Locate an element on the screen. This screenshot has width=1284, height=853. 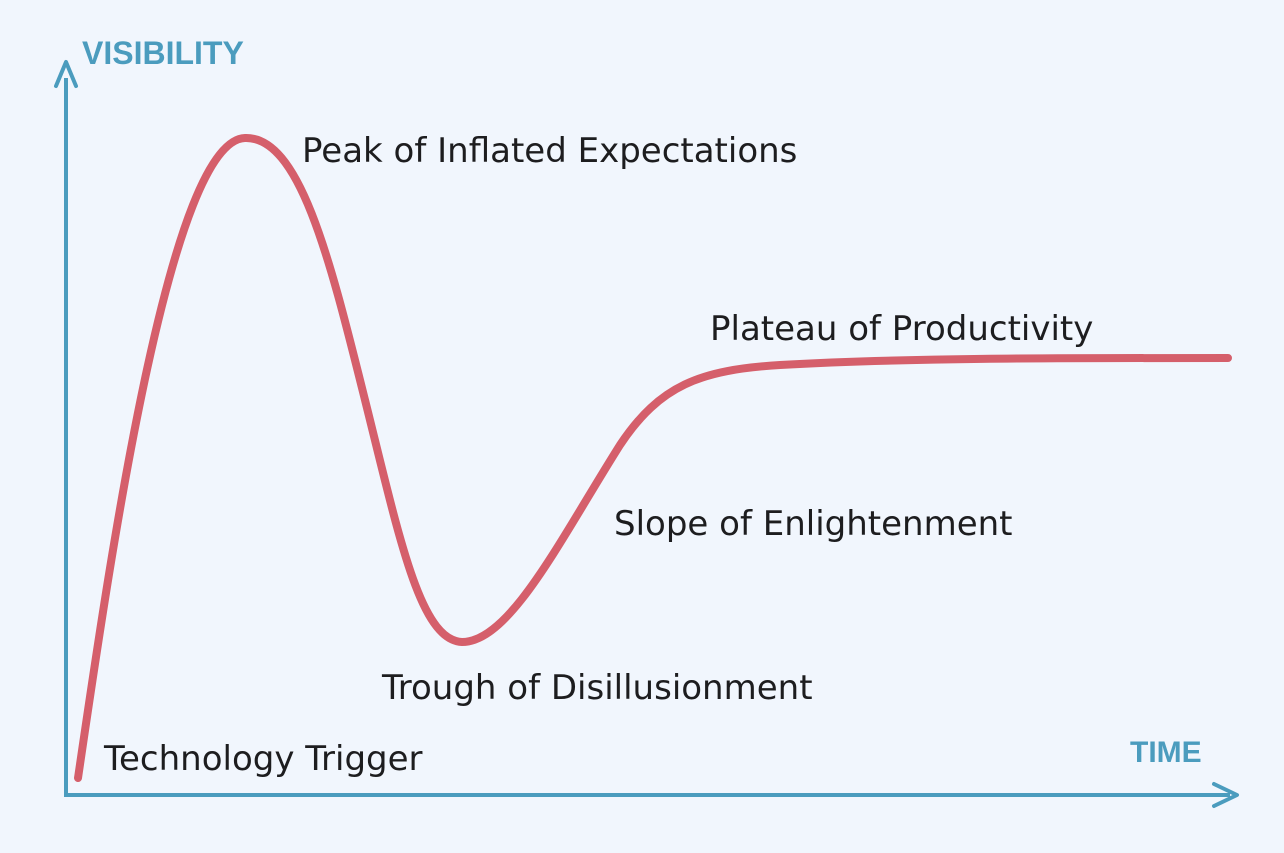
phase-label-trough: Trough of Disillusionment is located at coordinates (597, 688).